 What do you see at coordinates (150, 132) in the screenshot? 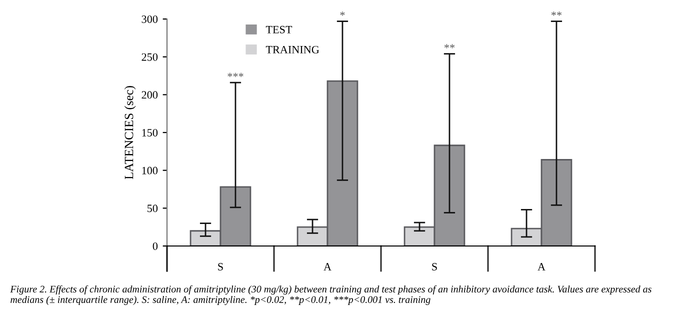
I see `y-tick-label: 150` at bounding box center [150, 132].